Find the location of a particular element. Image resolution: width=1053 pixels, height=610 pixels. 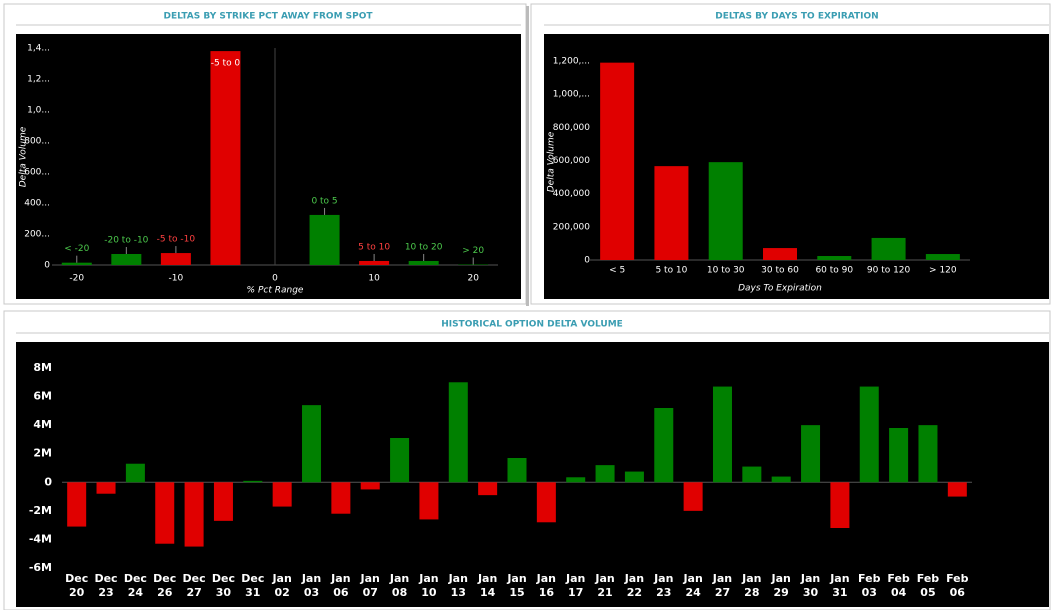

x-tick-label: < 5 is located at coordinates (617, 271).